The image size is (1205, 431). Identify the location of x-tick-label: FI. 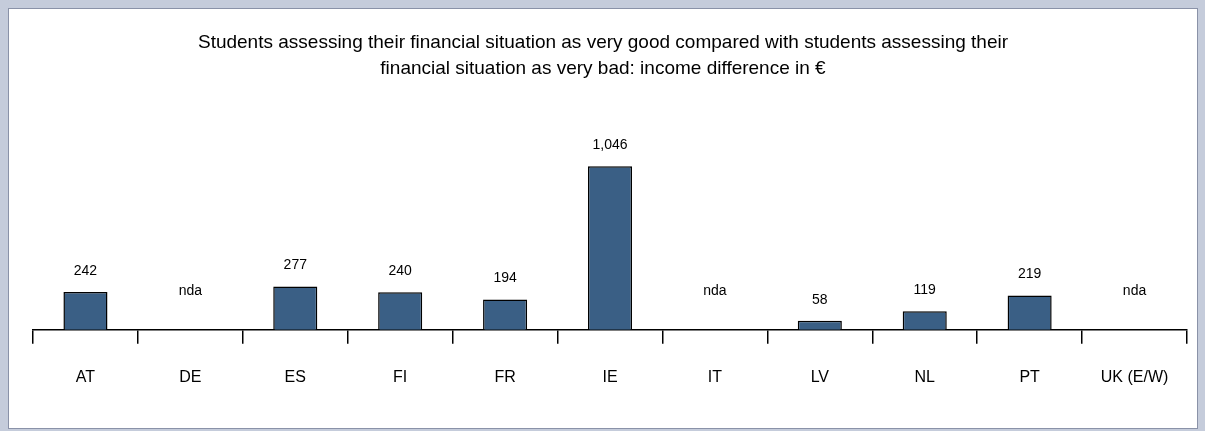
(400, 376).